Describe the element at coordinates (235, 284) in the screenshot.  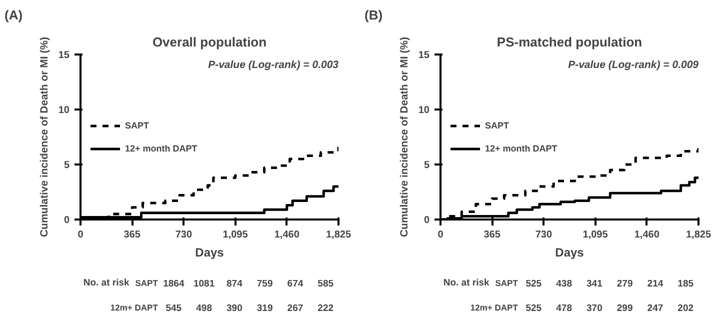
I see `text: 874` at that location.